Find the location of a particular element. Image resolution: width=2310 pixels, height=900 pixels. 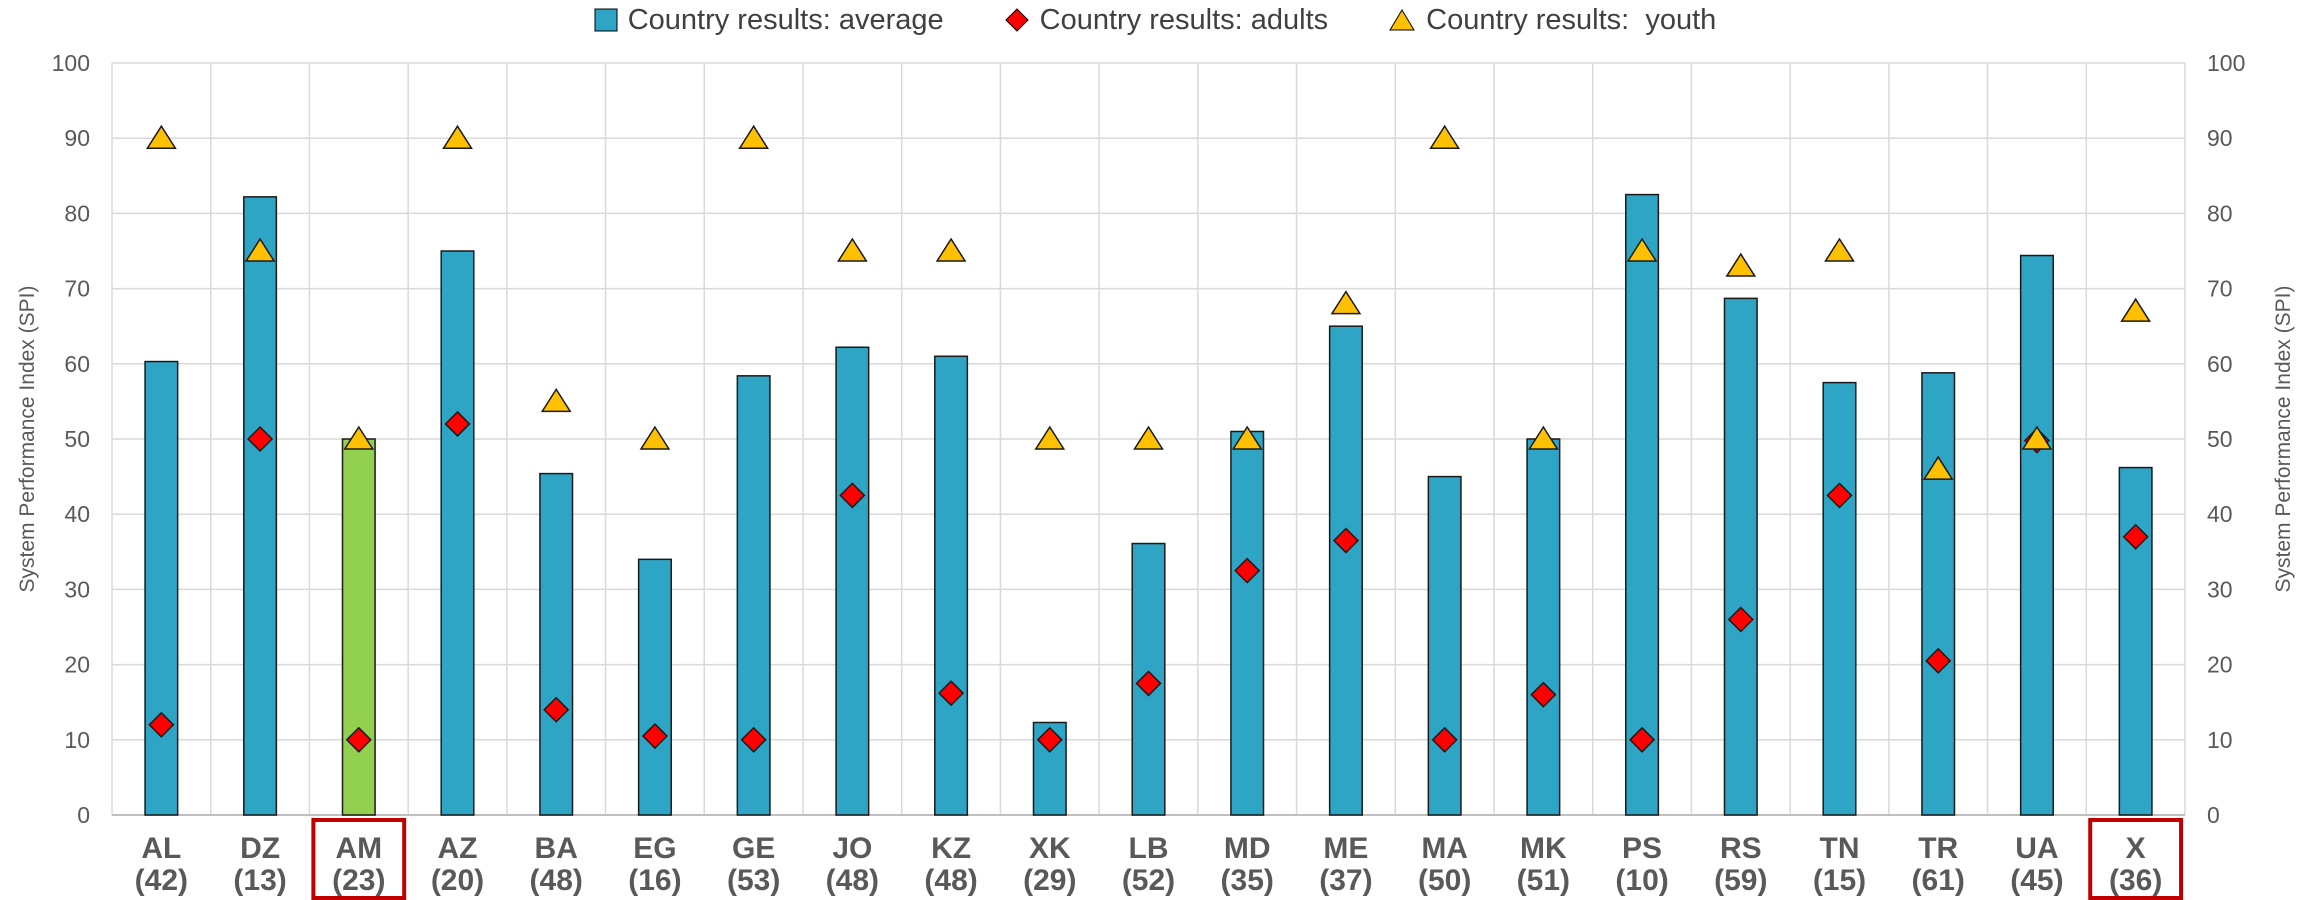

legend-item-adults: Country results: adults is located at coordinates (1166, 20).